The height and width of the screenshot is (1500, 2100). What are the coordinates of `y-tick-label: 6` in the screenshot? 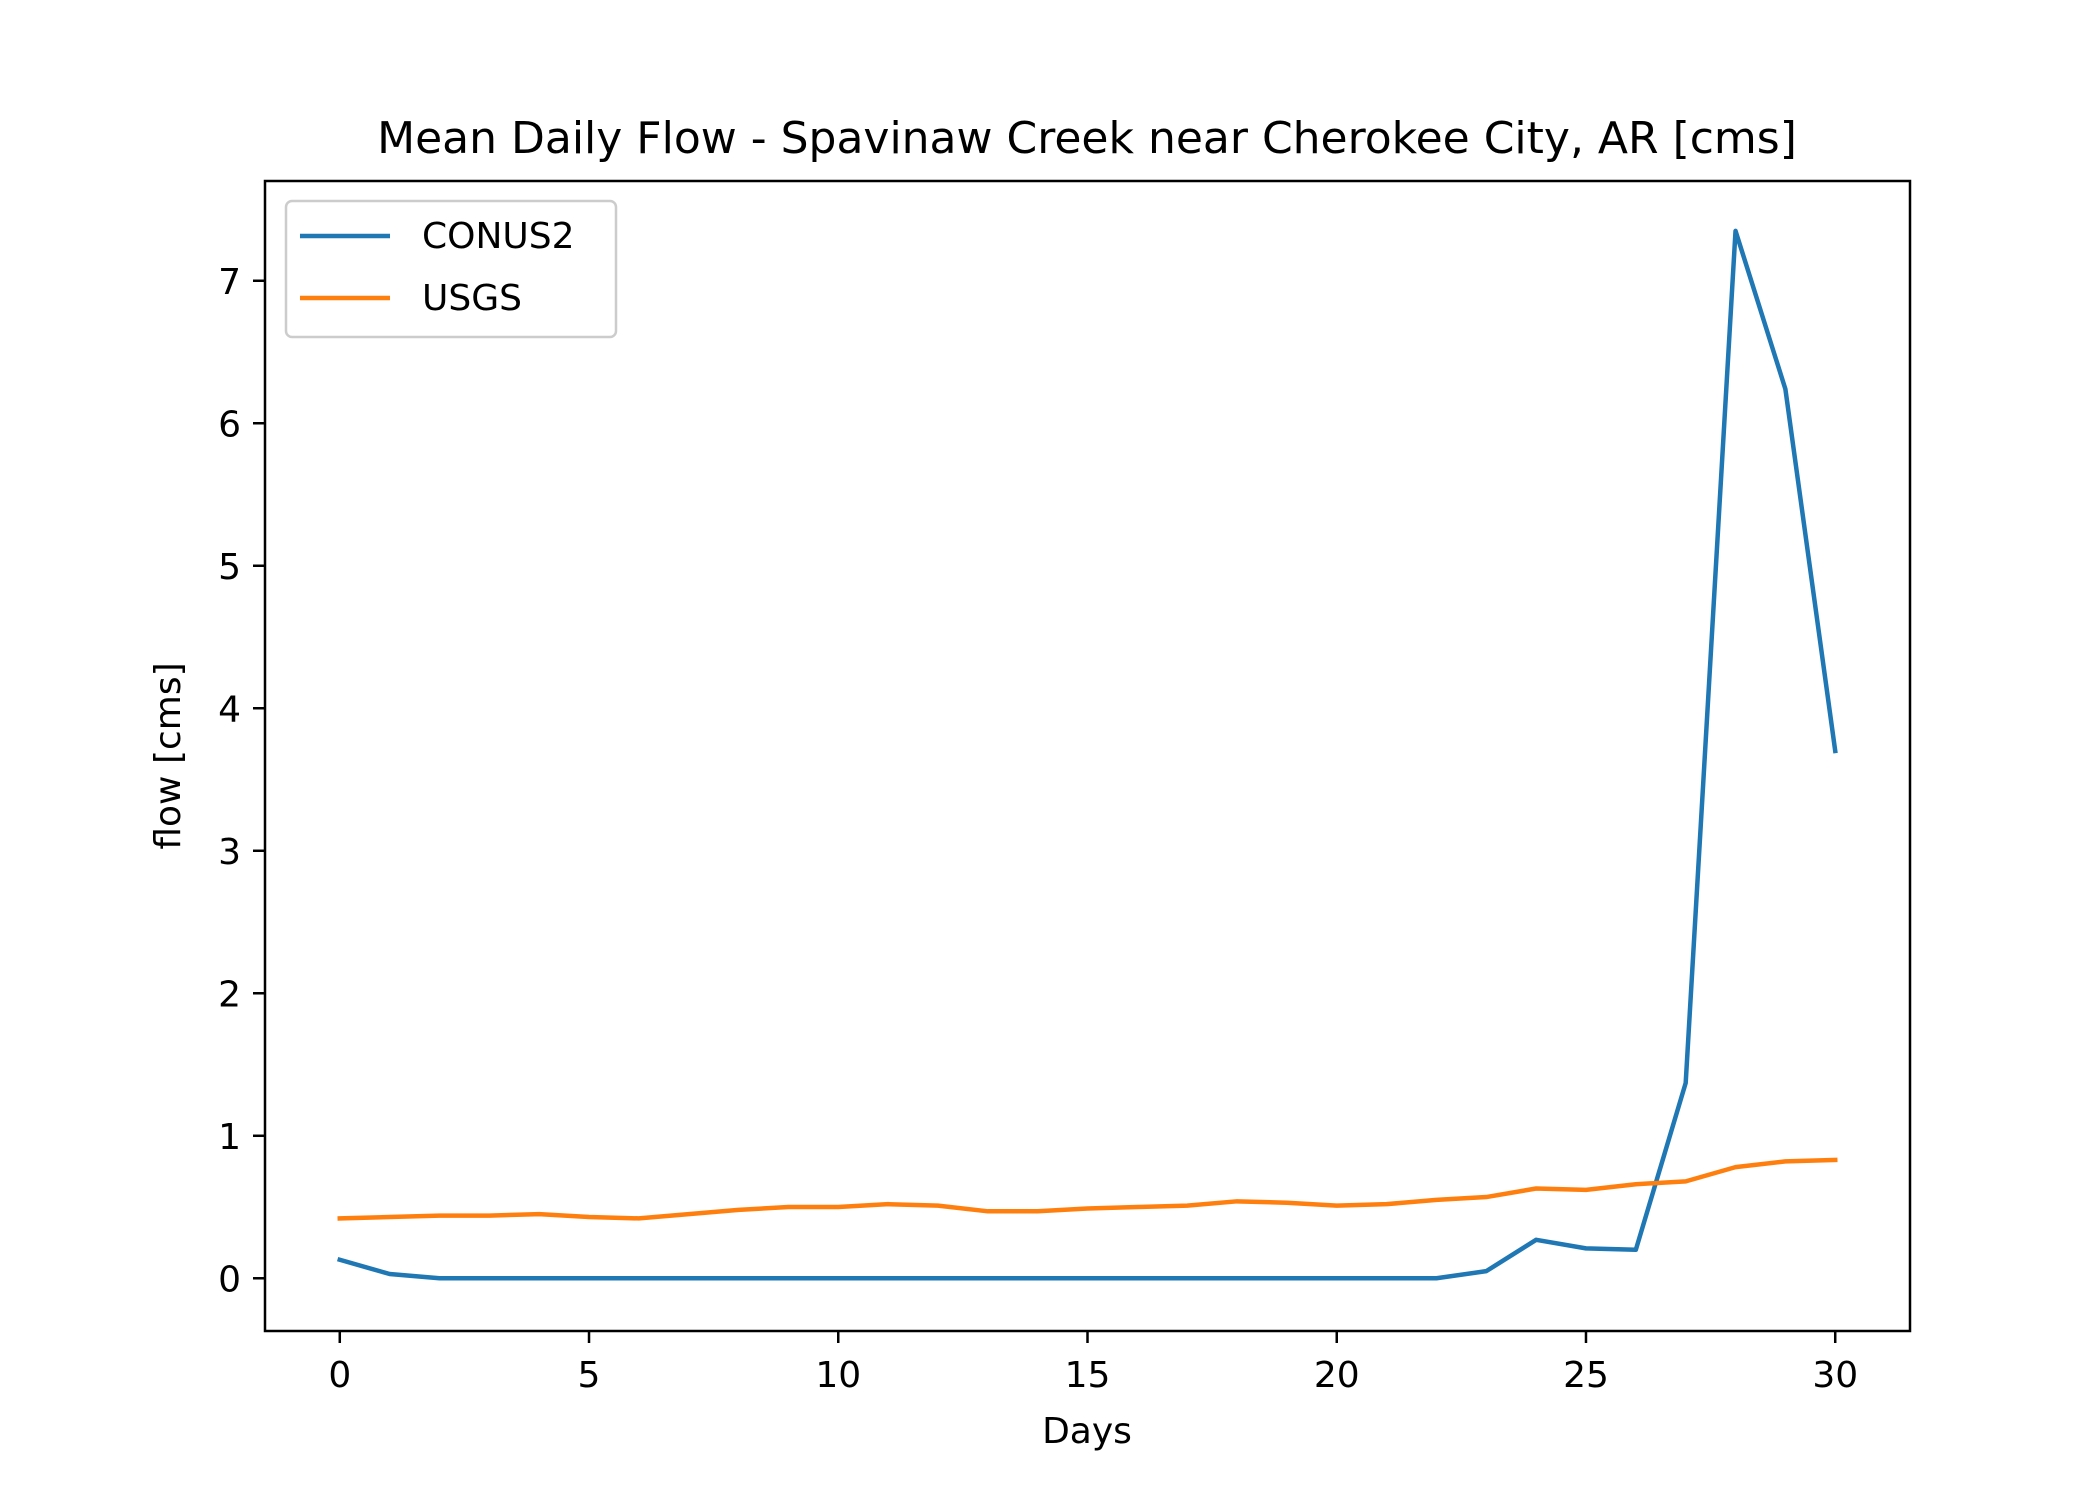 It's located at (229, 424).